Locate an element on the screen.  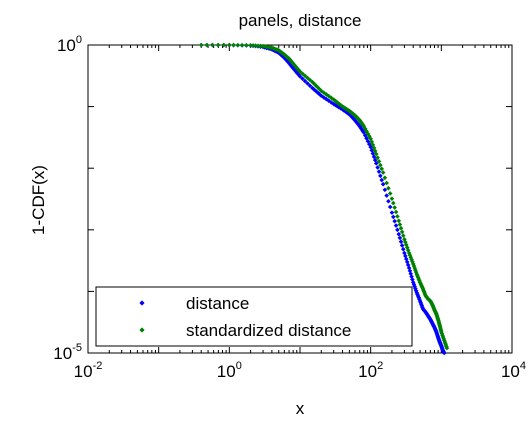
legend-box is located at coordinates (254, 316).